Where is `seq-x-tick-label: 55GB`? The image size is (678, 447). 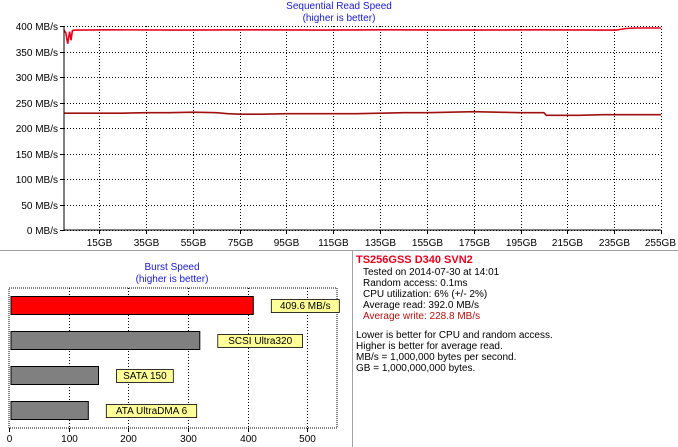 seq-x-tick-label: 55GB is located at coordinates (194, 243).